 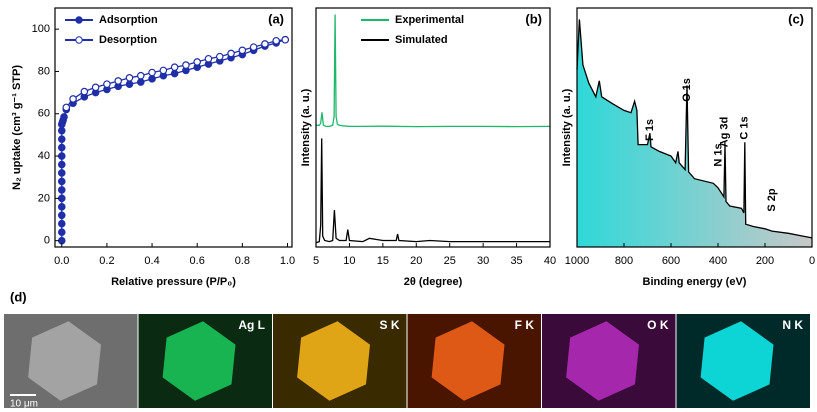 What do you see at coordinates (695, 282) in the screenshot?
I see `x-axis-label: Binding energy (eV)` at bounding box center [695, 282].